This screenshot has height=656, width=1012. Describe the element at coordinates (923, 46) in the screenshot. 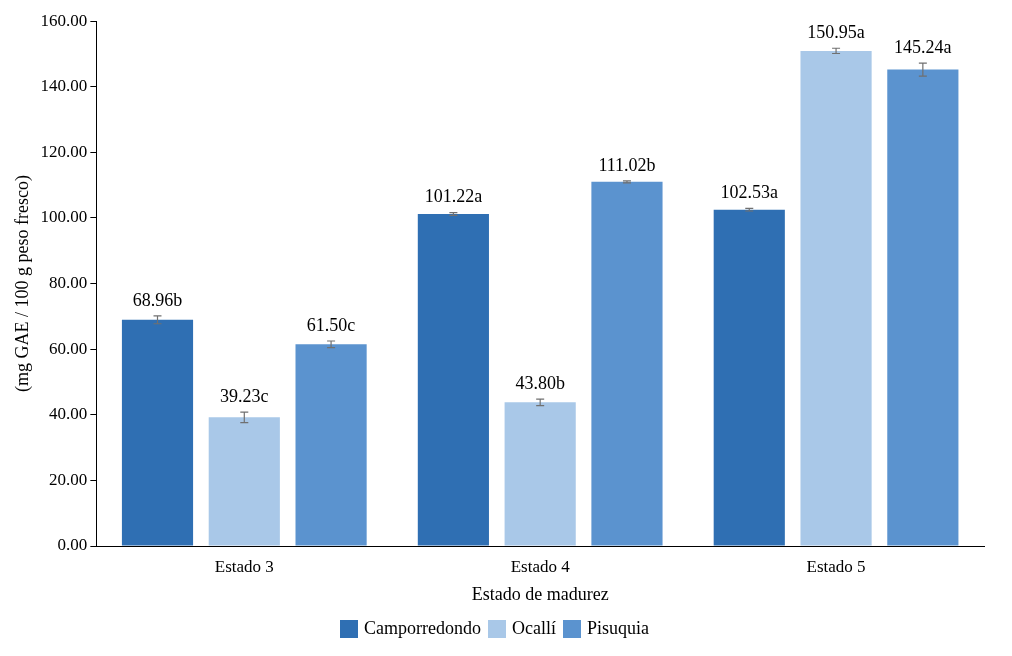

I see `data-label: 145.24a` at that location.